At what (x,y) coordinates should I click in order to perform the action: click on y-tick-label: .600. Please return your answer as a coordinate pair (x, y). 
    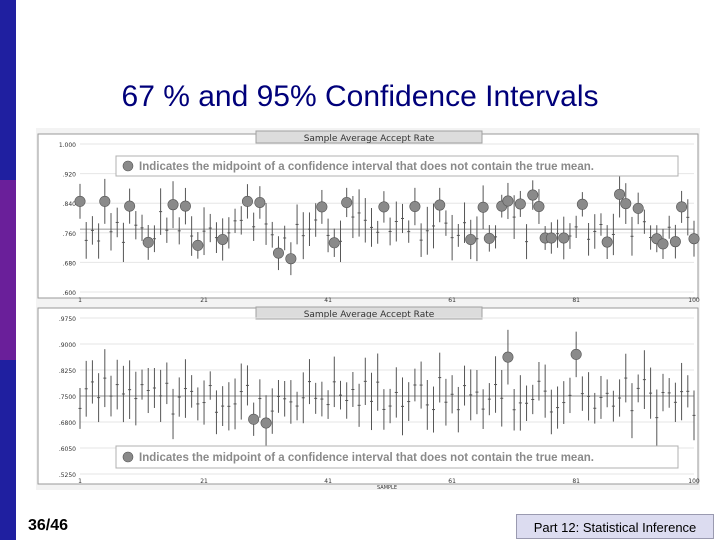
    Looking at the image, I should click on (70, 293).